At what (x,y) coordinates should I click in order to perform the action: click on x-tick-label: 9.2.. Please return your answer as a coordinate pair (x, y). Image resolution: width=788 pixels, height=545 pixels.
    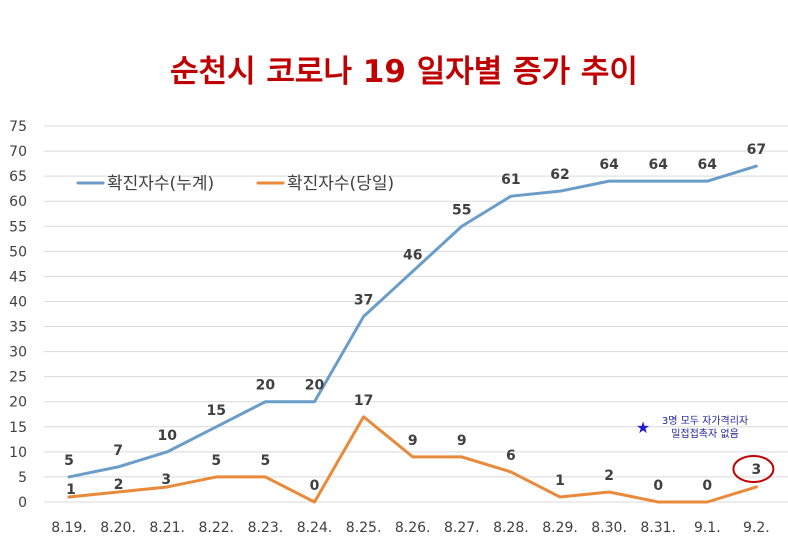
    Looking at the image, I should click on (756, 528).